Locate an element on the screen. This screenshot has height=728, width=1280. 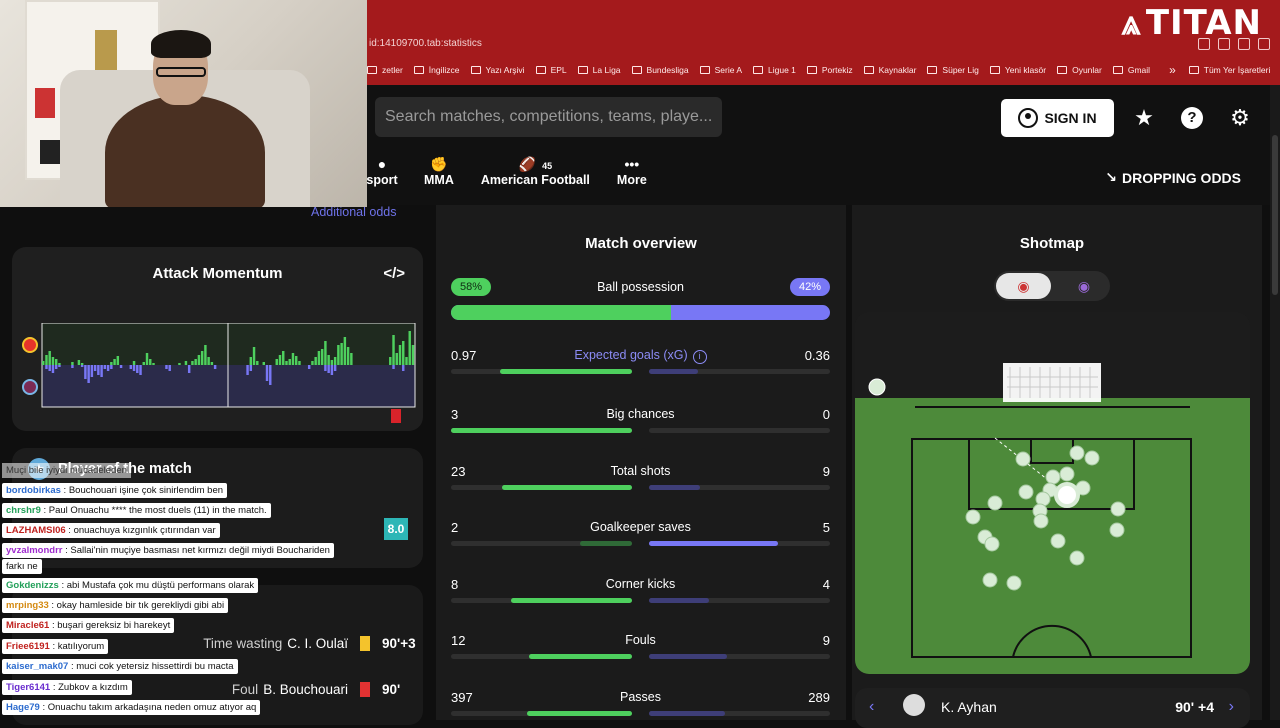
streamer-hair is located at coordinates (181, 44).